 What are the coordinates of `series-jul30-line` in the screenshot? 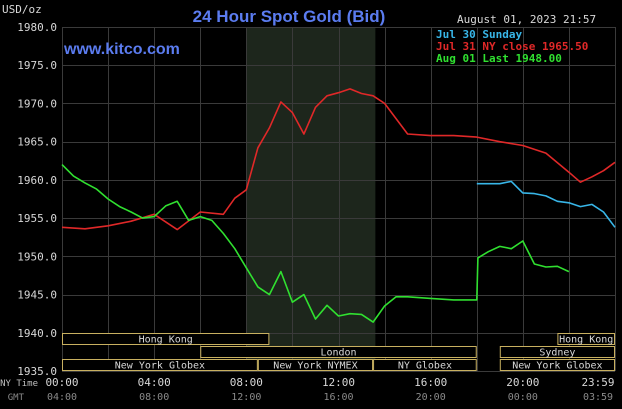 It's located at (546, 204).